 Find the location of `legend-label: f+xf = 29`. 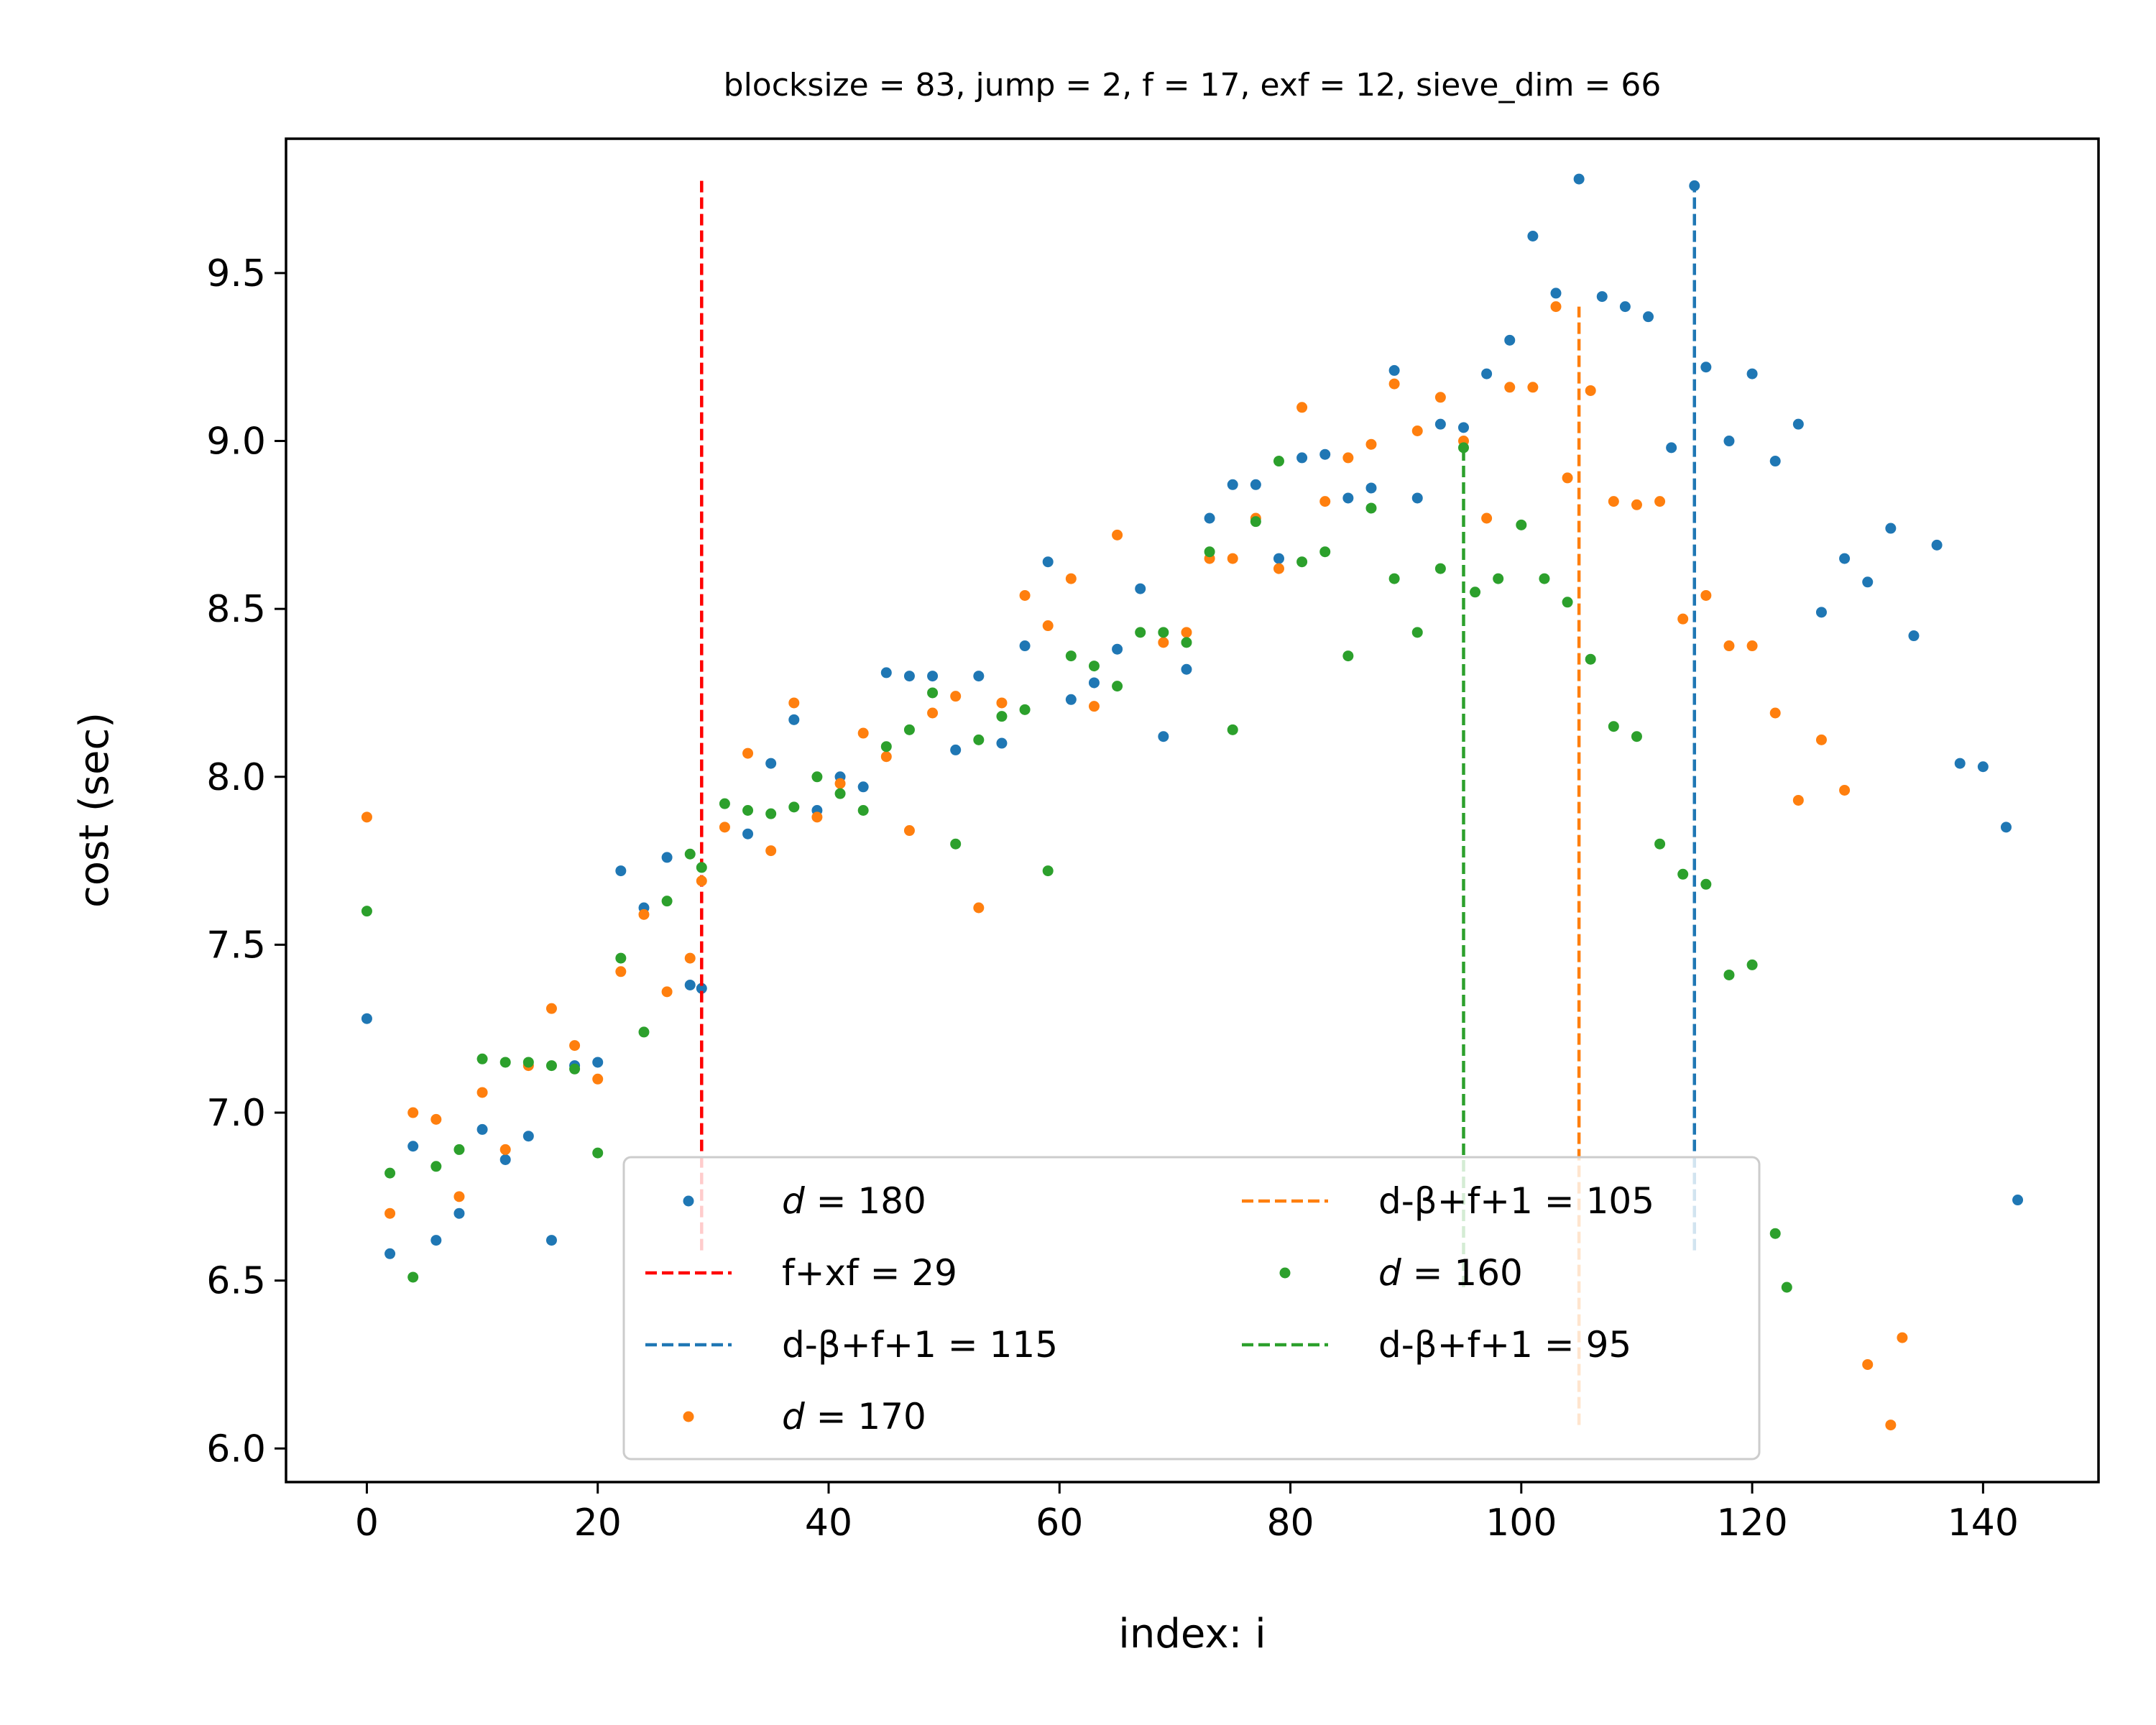

legend-label: f+xf = 29 is located at coordinates (870, 1273).